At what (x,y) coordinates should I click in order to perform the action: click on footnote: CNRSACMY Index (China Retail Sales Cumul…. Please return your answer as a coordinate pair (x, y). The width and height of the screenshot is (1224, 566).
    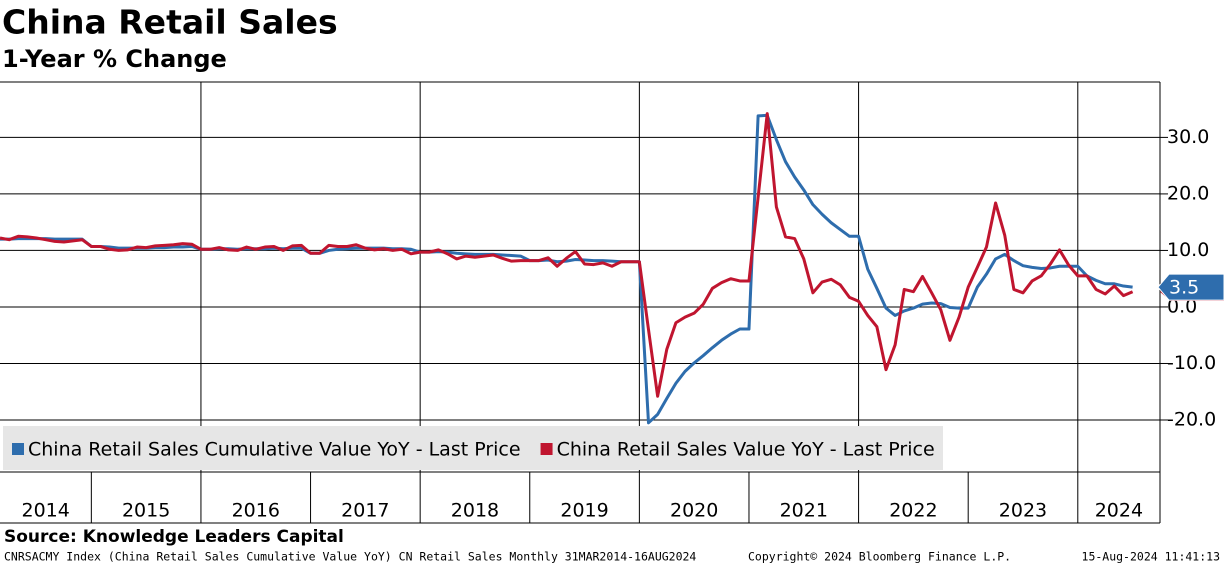
    Looking at the image, I should click on (350, 557).